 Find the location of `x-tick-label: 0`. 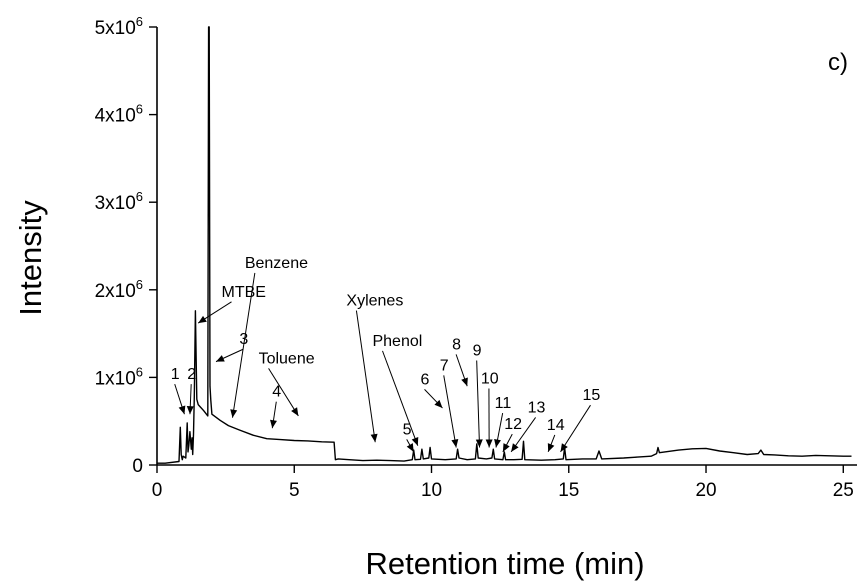

x-tick-label: 0 is located at coordinates (157, 490).